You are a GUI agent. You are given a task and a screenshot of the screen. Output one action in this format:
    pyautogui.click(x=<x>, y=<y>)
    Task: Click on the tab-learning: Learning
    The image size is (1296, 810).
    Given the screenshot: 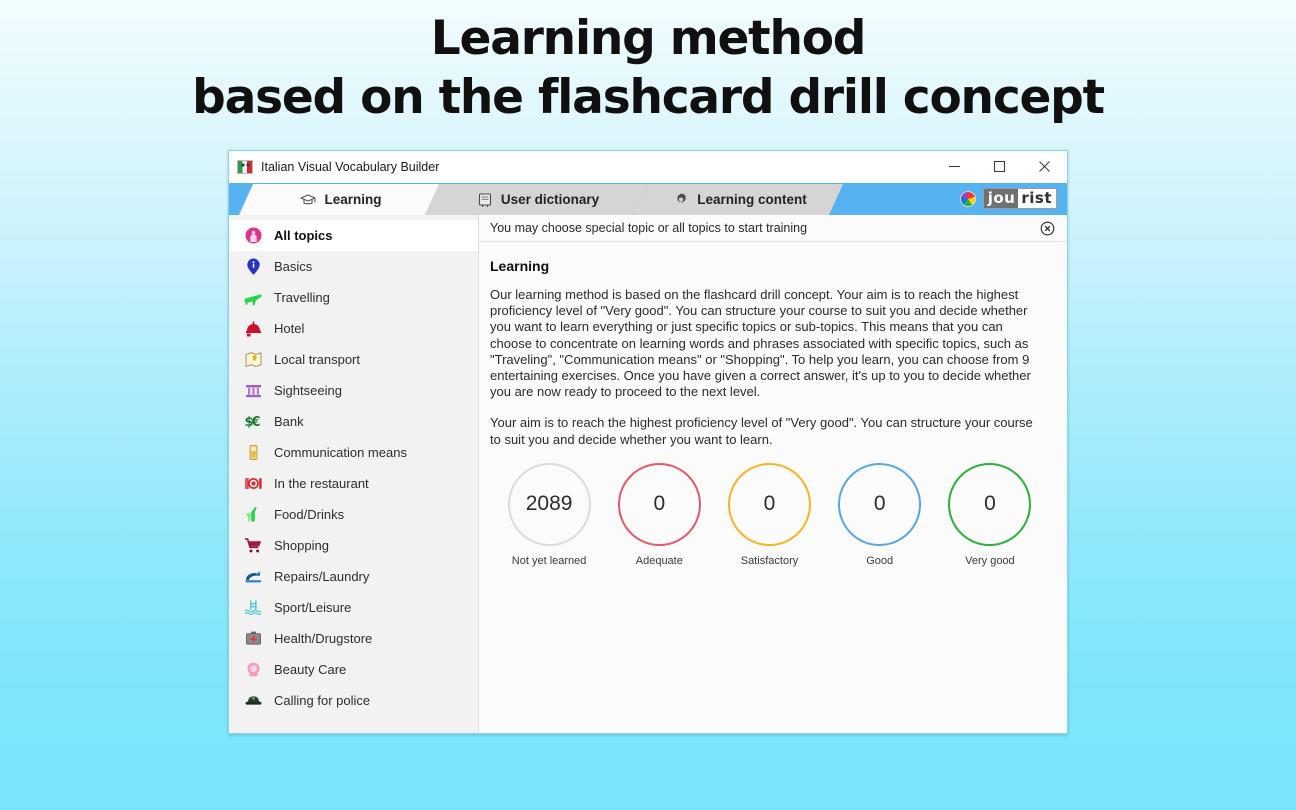 What is the action you would take?
    pyautogui.click(x=339, y=199)
    